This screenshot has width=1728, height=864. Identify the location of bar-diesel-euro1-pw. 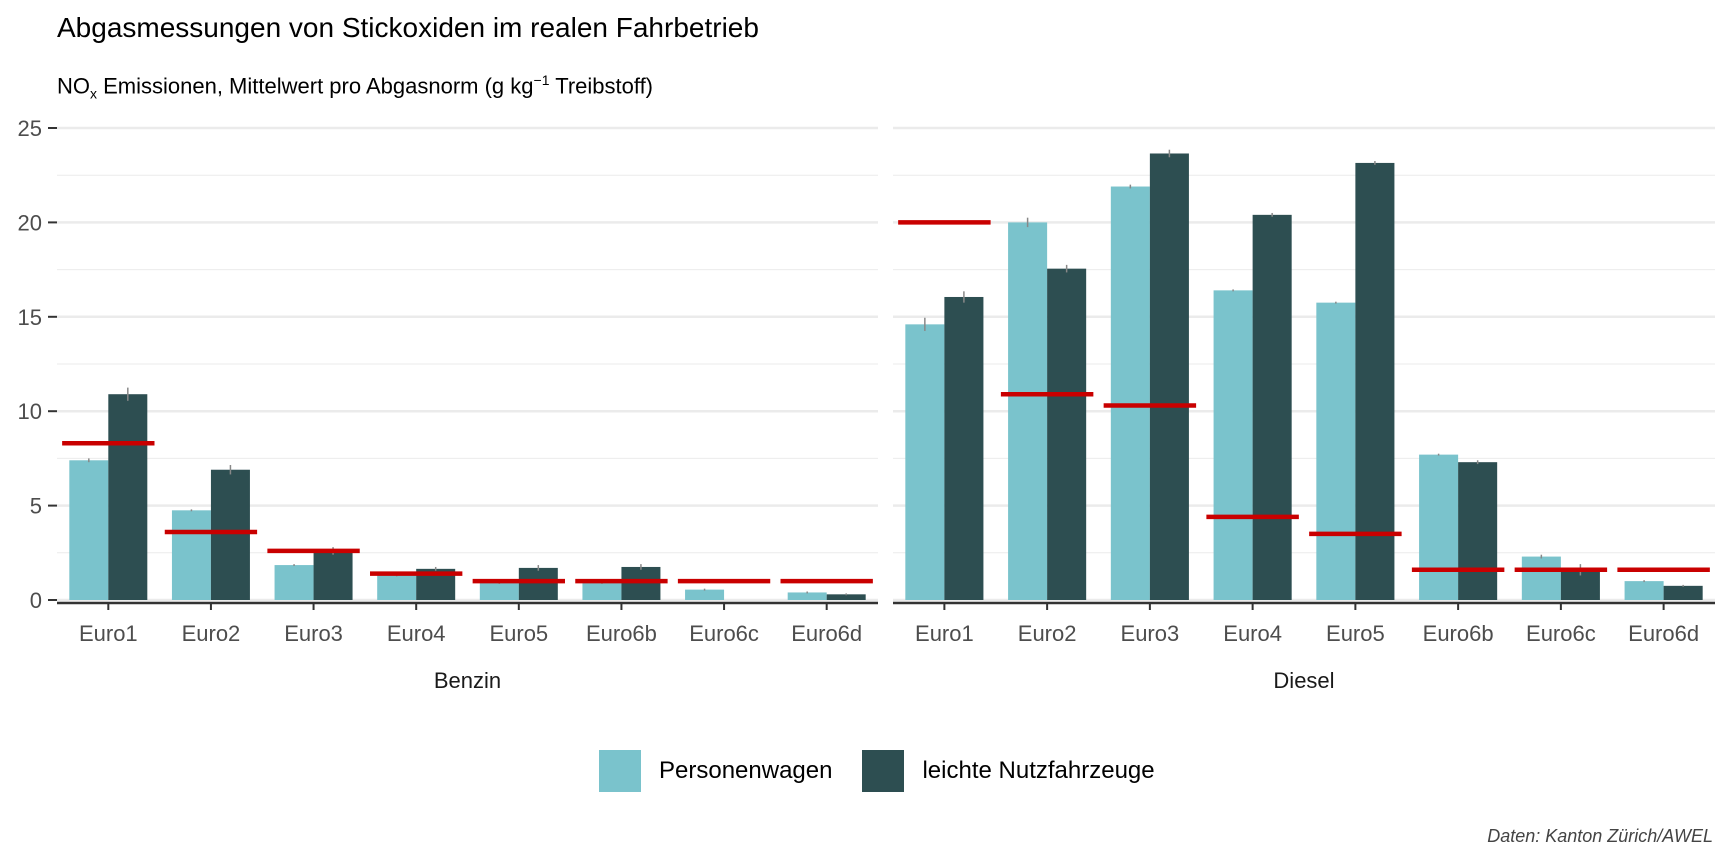
(925, 462).